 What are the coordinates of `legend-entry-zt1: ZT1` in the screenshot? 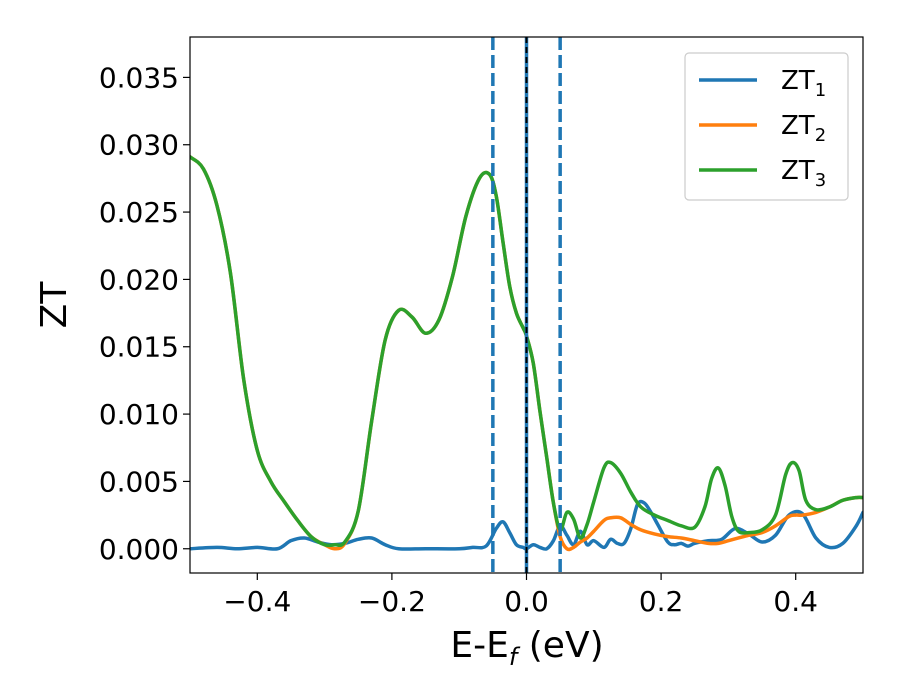 It's located at (762, 83).